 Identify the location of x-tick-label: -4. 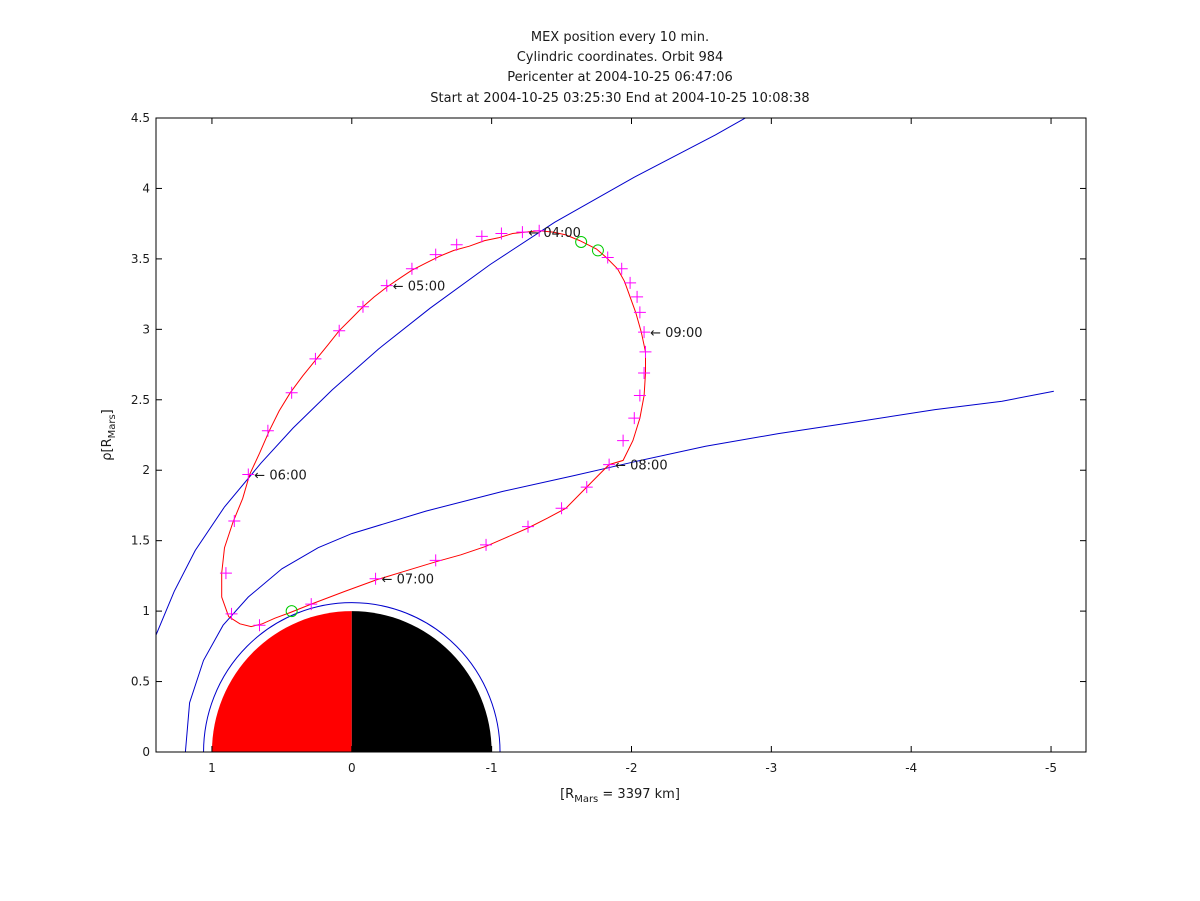
(911, 768).